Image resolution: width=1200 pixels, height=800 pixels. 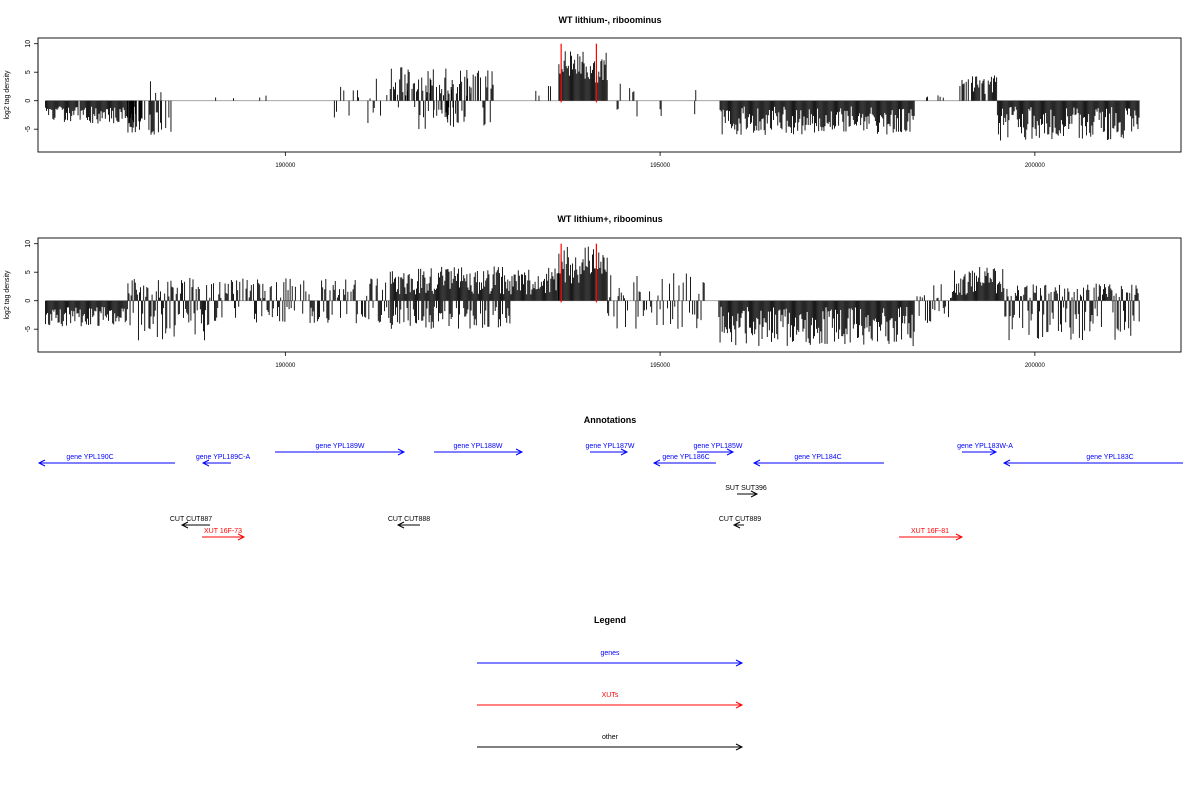 What do you see at coordinates (718, 446) in the screenshot?
I see `feature-label: gene YPL185W` at bounding box center [718, 446].